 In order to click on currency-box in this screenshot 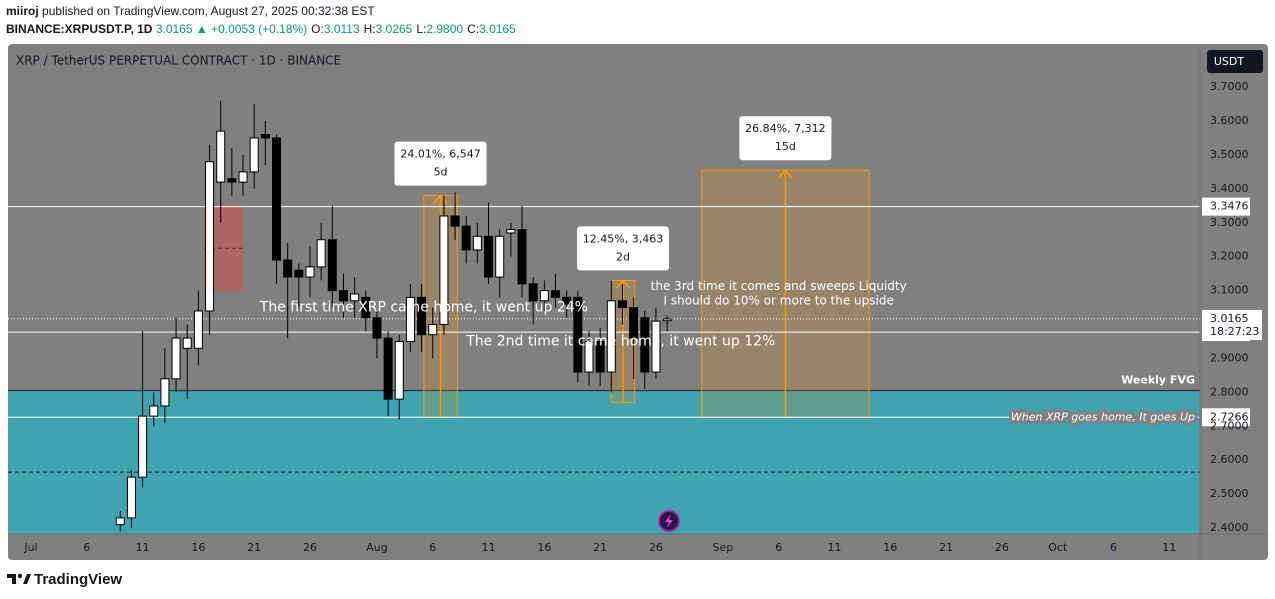, I will do `click(1235, 61)`.